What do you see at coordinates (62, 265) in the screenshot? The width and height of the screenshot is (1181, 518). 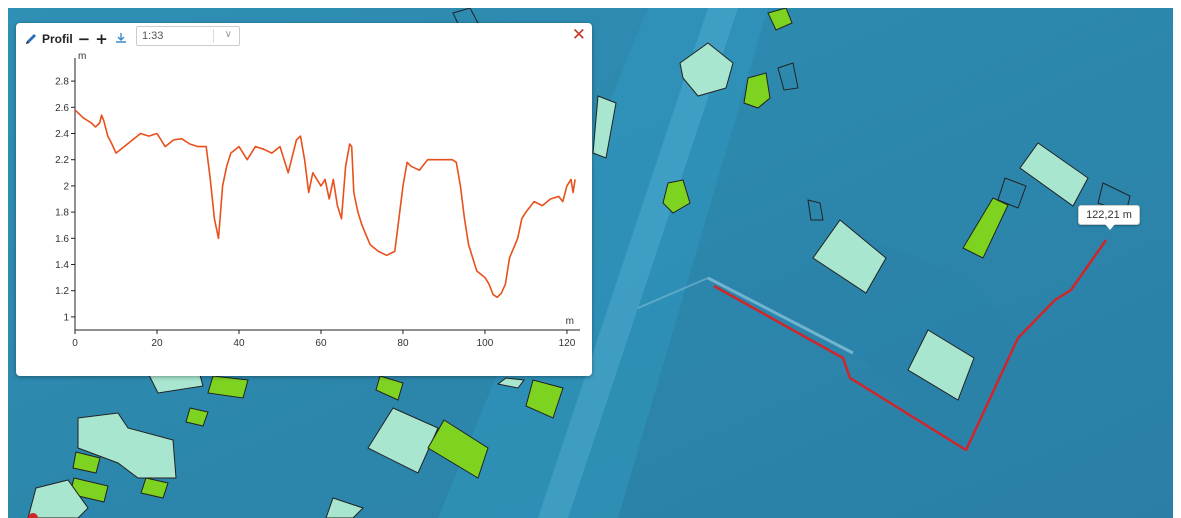 I see `y-tick-label: 1.4` at bounding box center [62, 265].